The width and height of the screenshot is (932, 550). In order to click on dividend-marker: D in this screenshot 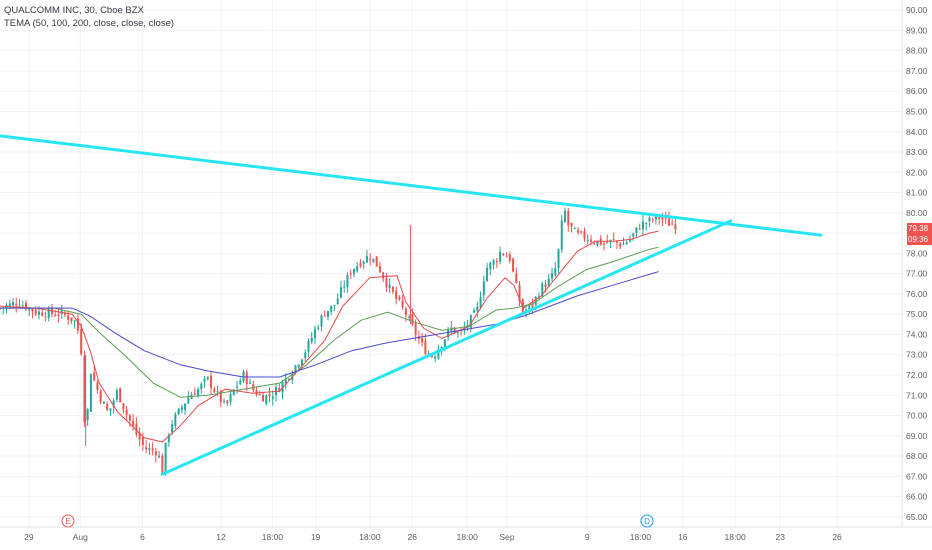, I will do `click(647, 521)`.